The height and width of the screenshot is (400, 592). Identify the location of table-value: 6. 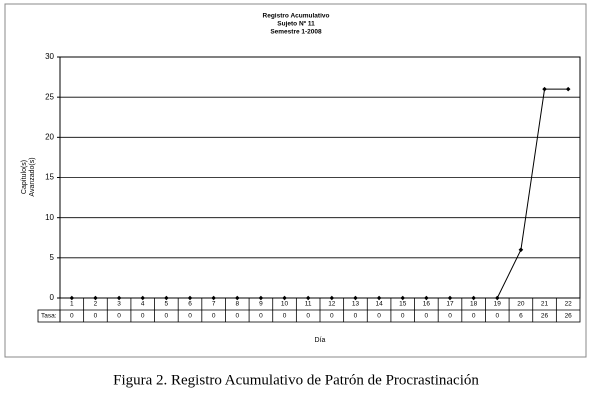
(521, 316).